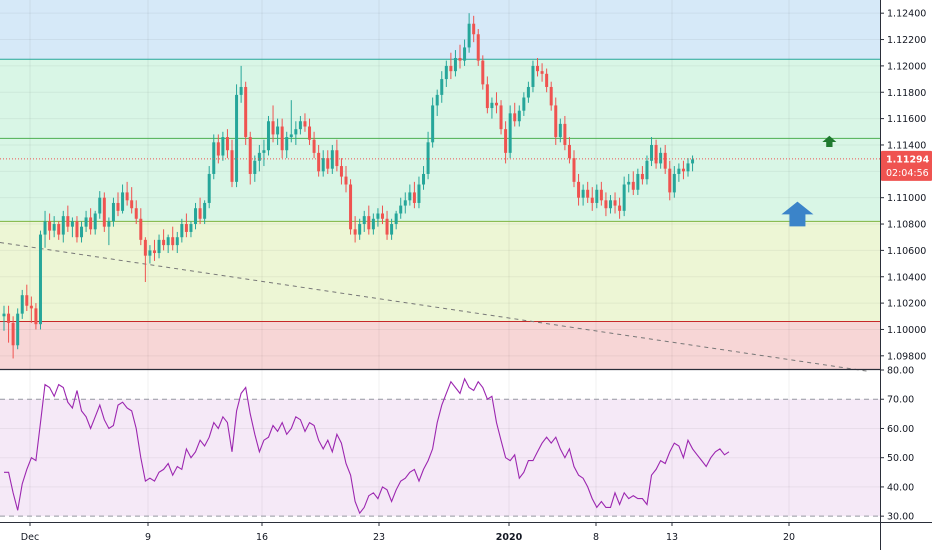 This screenshot has width=932, height=550. I want to click on rsi-axis: 80.00 70.00 60.00 50.00 40.00 30.00, so click(897, 444).